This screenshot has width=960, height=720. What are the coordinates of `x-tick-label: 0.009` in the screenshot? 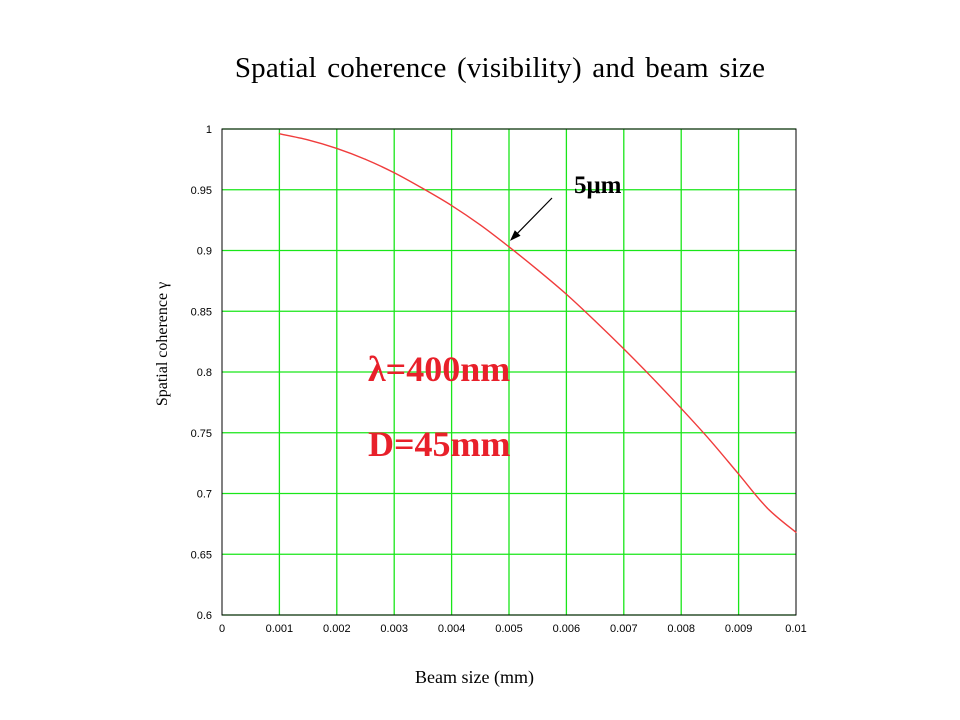 It's located at (739, 629).